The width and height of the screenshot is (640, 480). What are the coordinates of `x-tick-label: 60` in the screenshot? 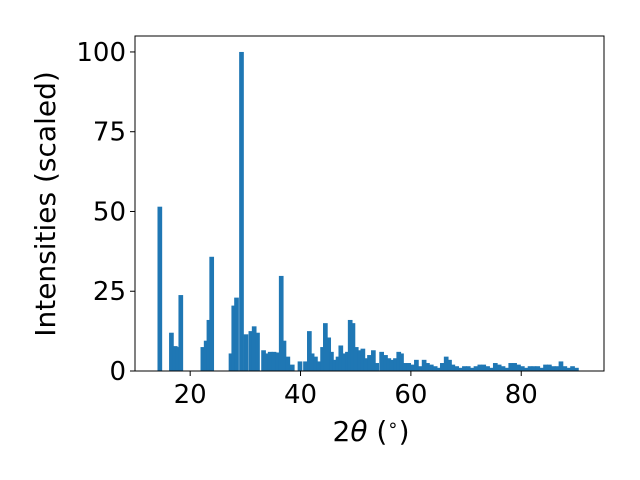 It's located at (410, 395).